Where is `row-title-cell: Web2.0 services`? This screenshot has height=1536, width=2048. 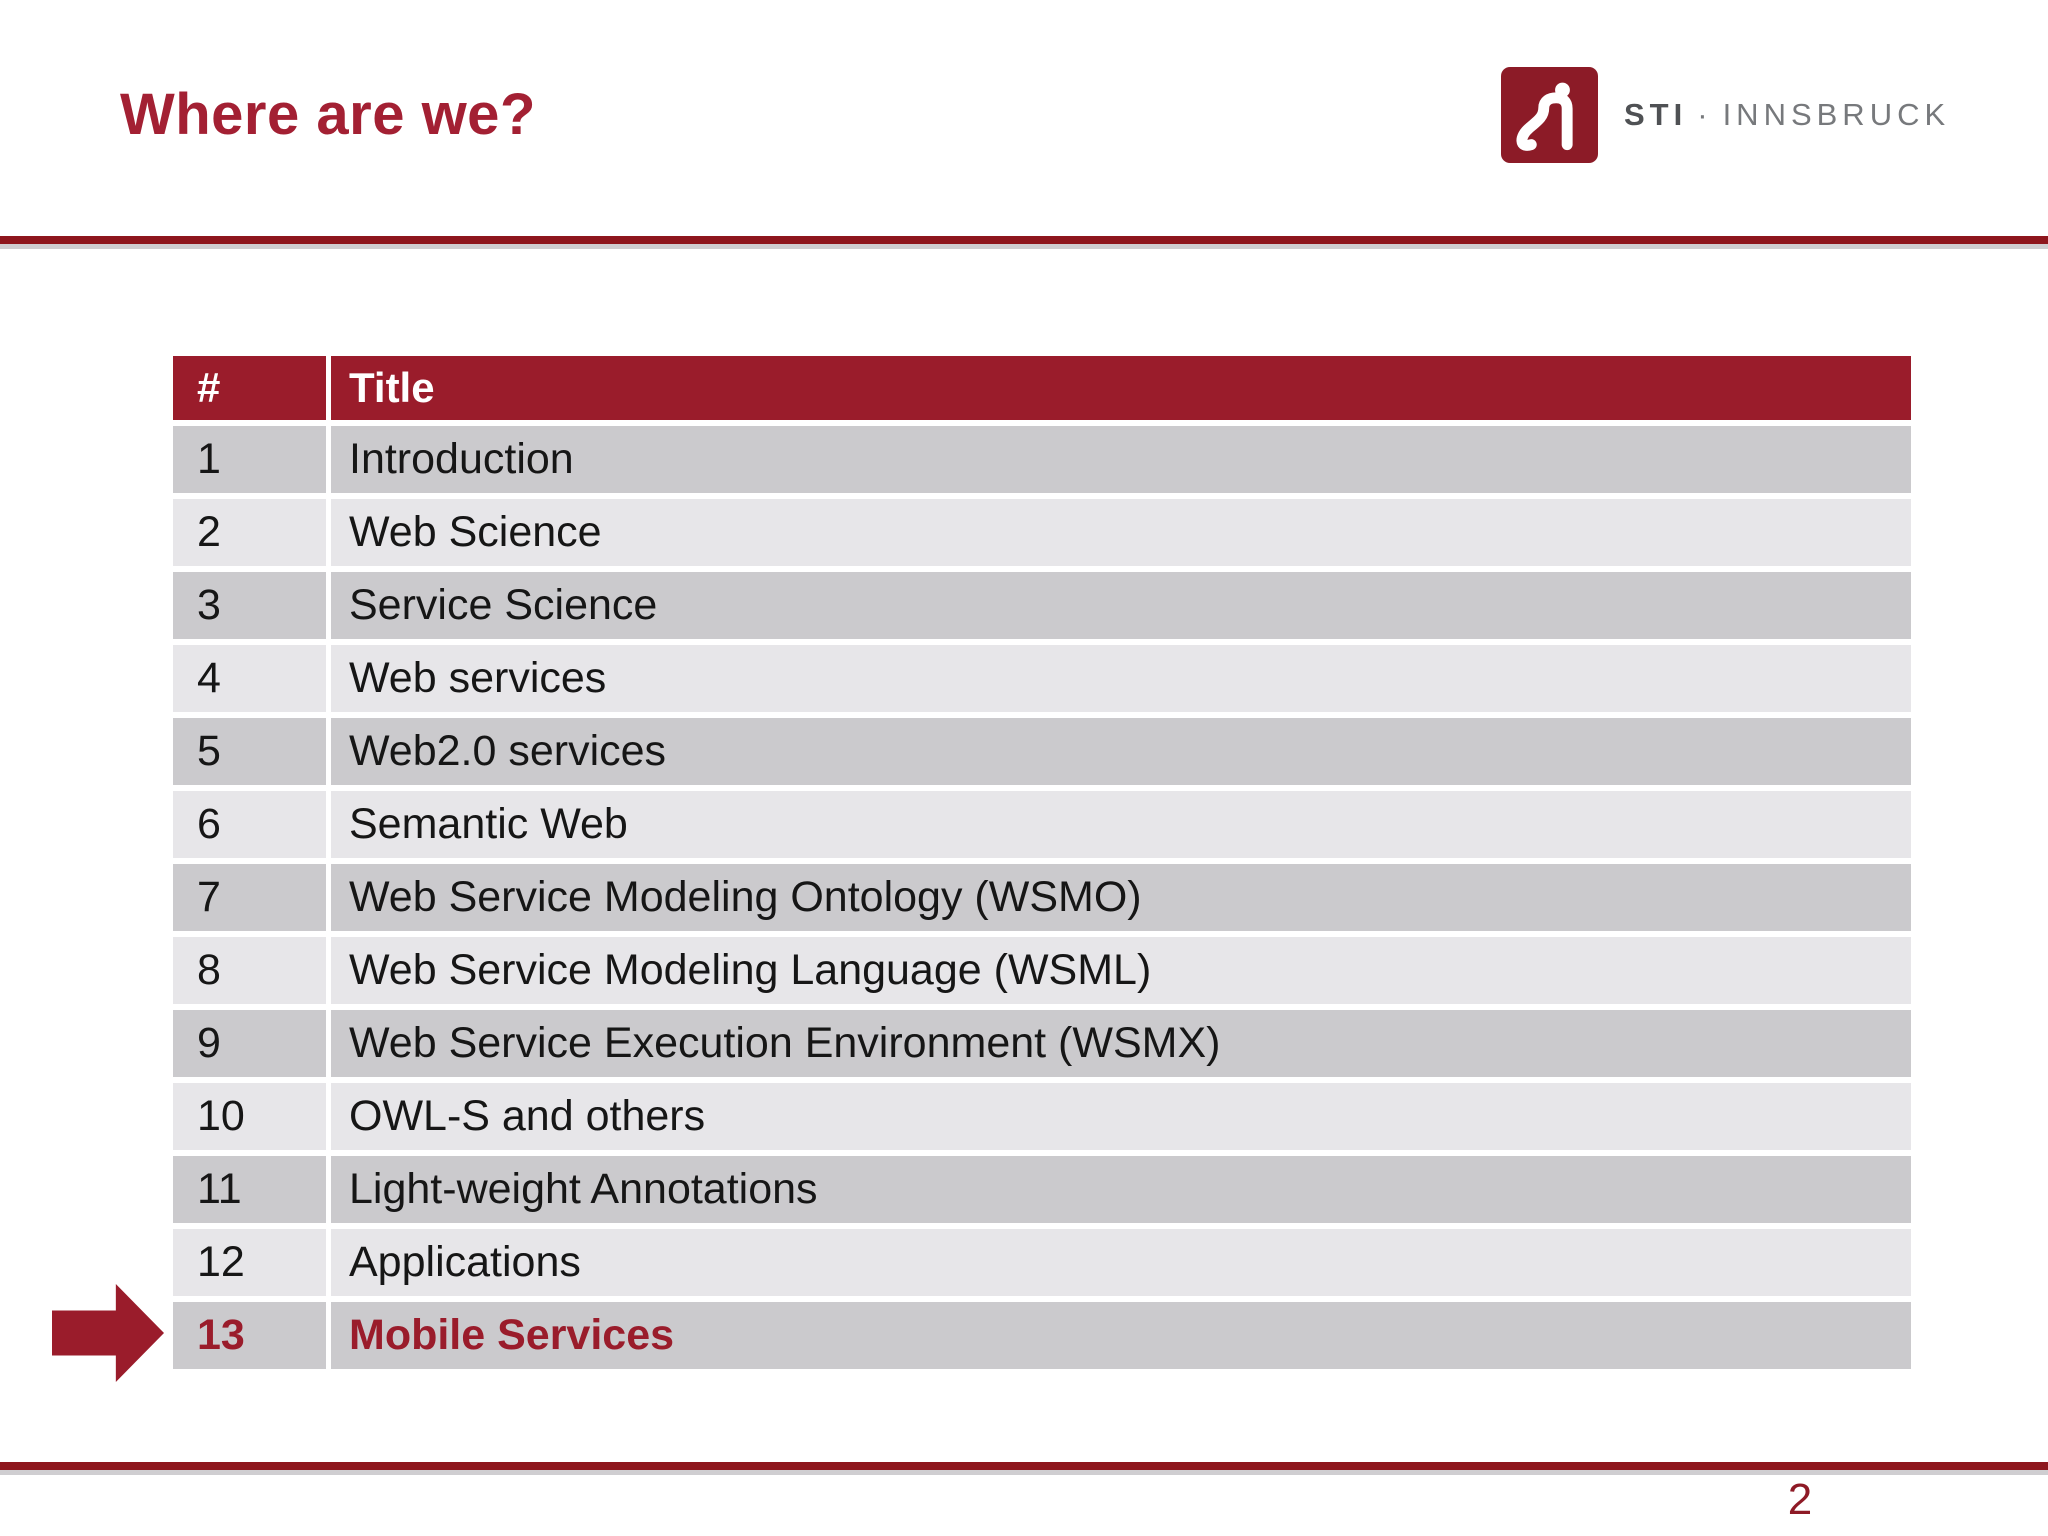
row-title-cell: Web2.0 services is located at coordinates (1121, 751).